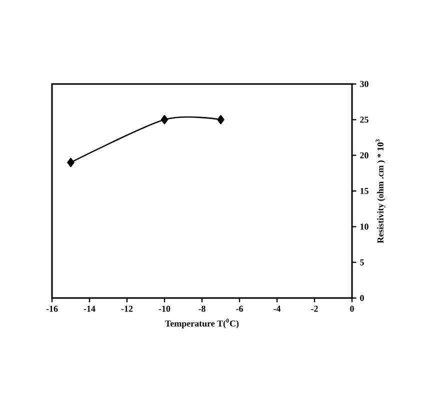  I want to click on x-tick-label: -8, so click(202, 309).